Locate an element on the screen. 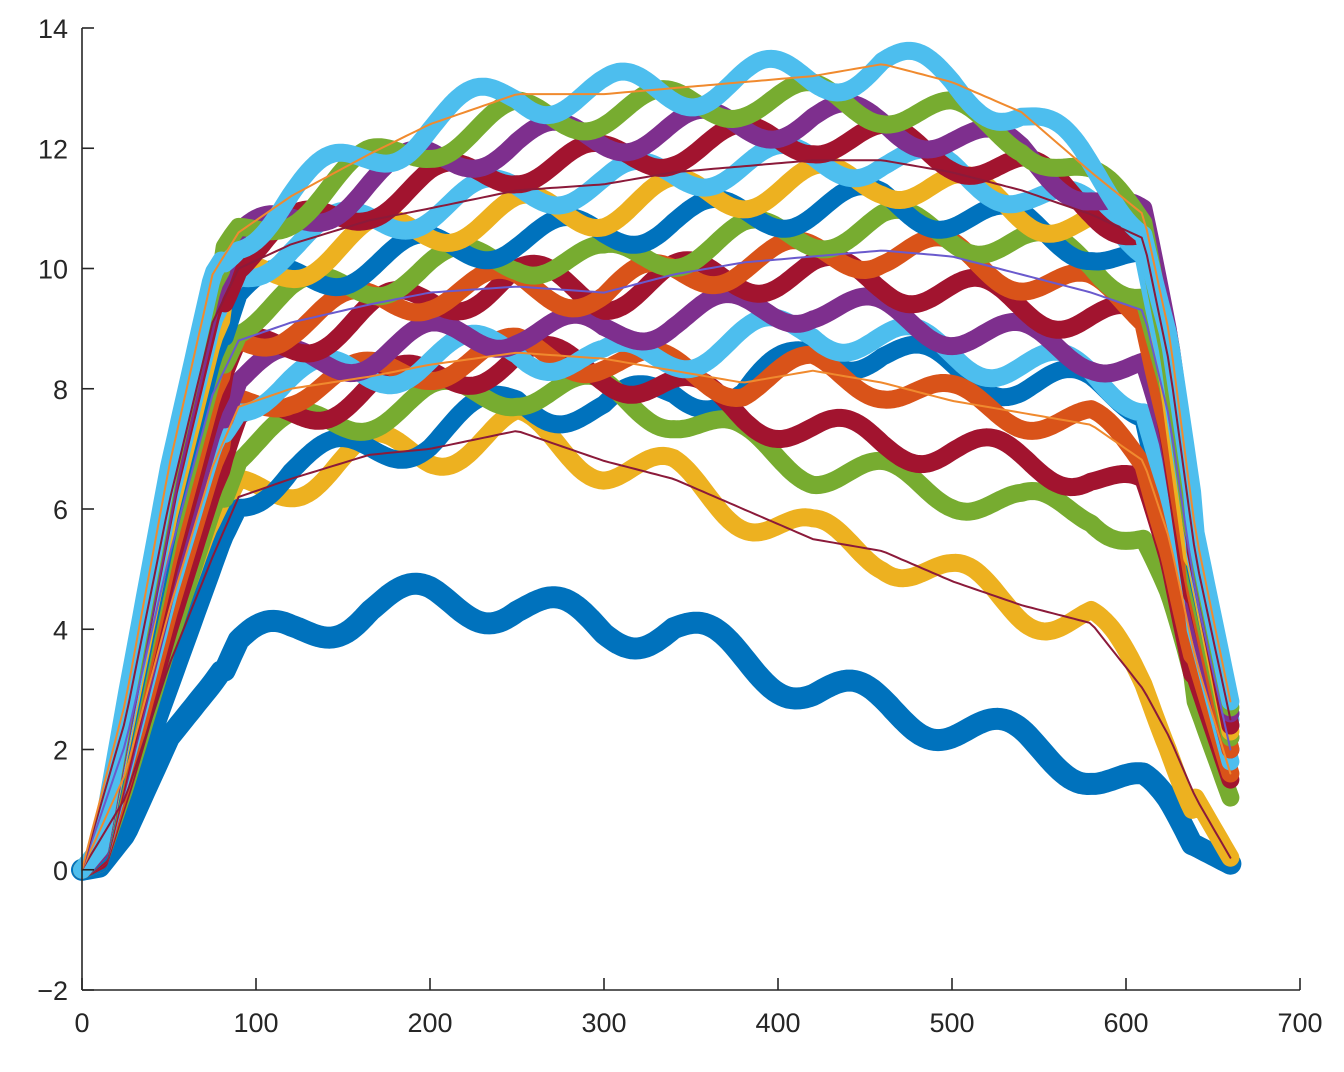 This screenshot has height=1072, width=1344. x-tick-label: 100 is located at coordinates (255, 1023).